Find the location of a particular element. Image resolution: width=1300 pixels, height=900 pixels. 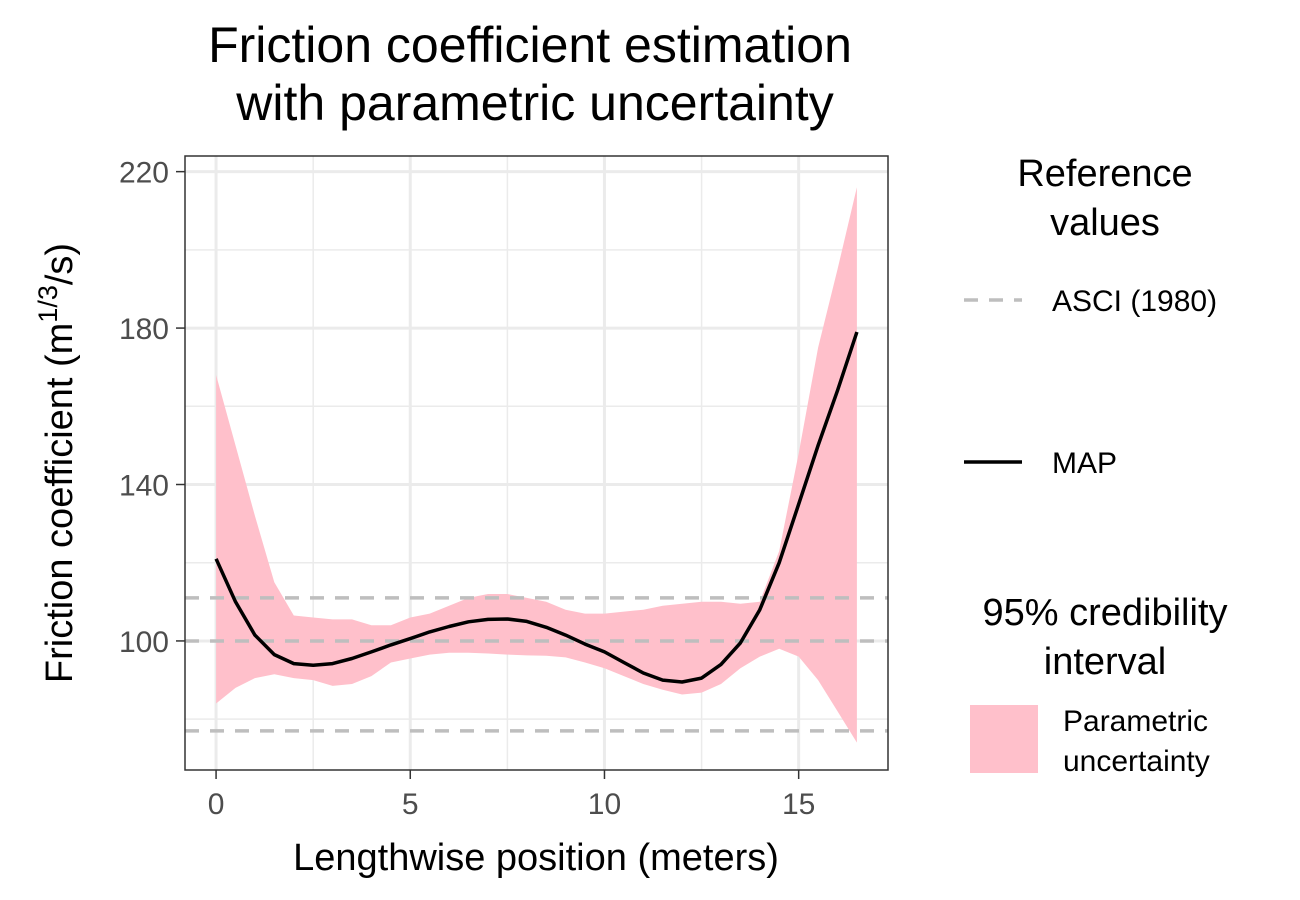

legend-reference-title-line-1: Reference is located at coordinates (1104, 174).